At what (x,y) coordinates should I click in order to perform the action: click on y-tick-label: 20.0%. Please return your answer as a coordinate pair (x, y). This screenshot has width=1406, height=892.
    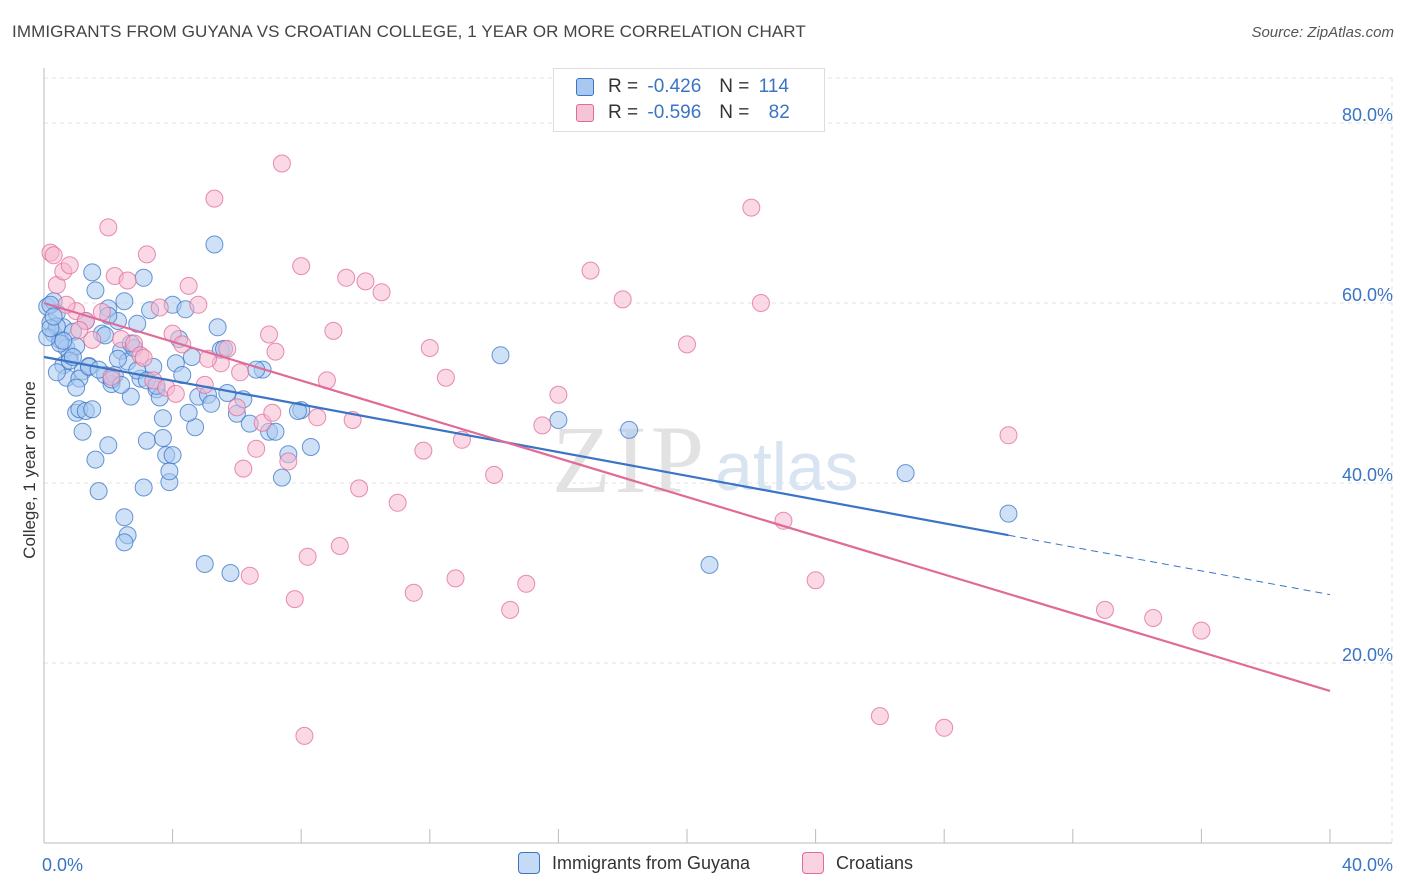
    Looking at the image, I should click on (1367, 655).